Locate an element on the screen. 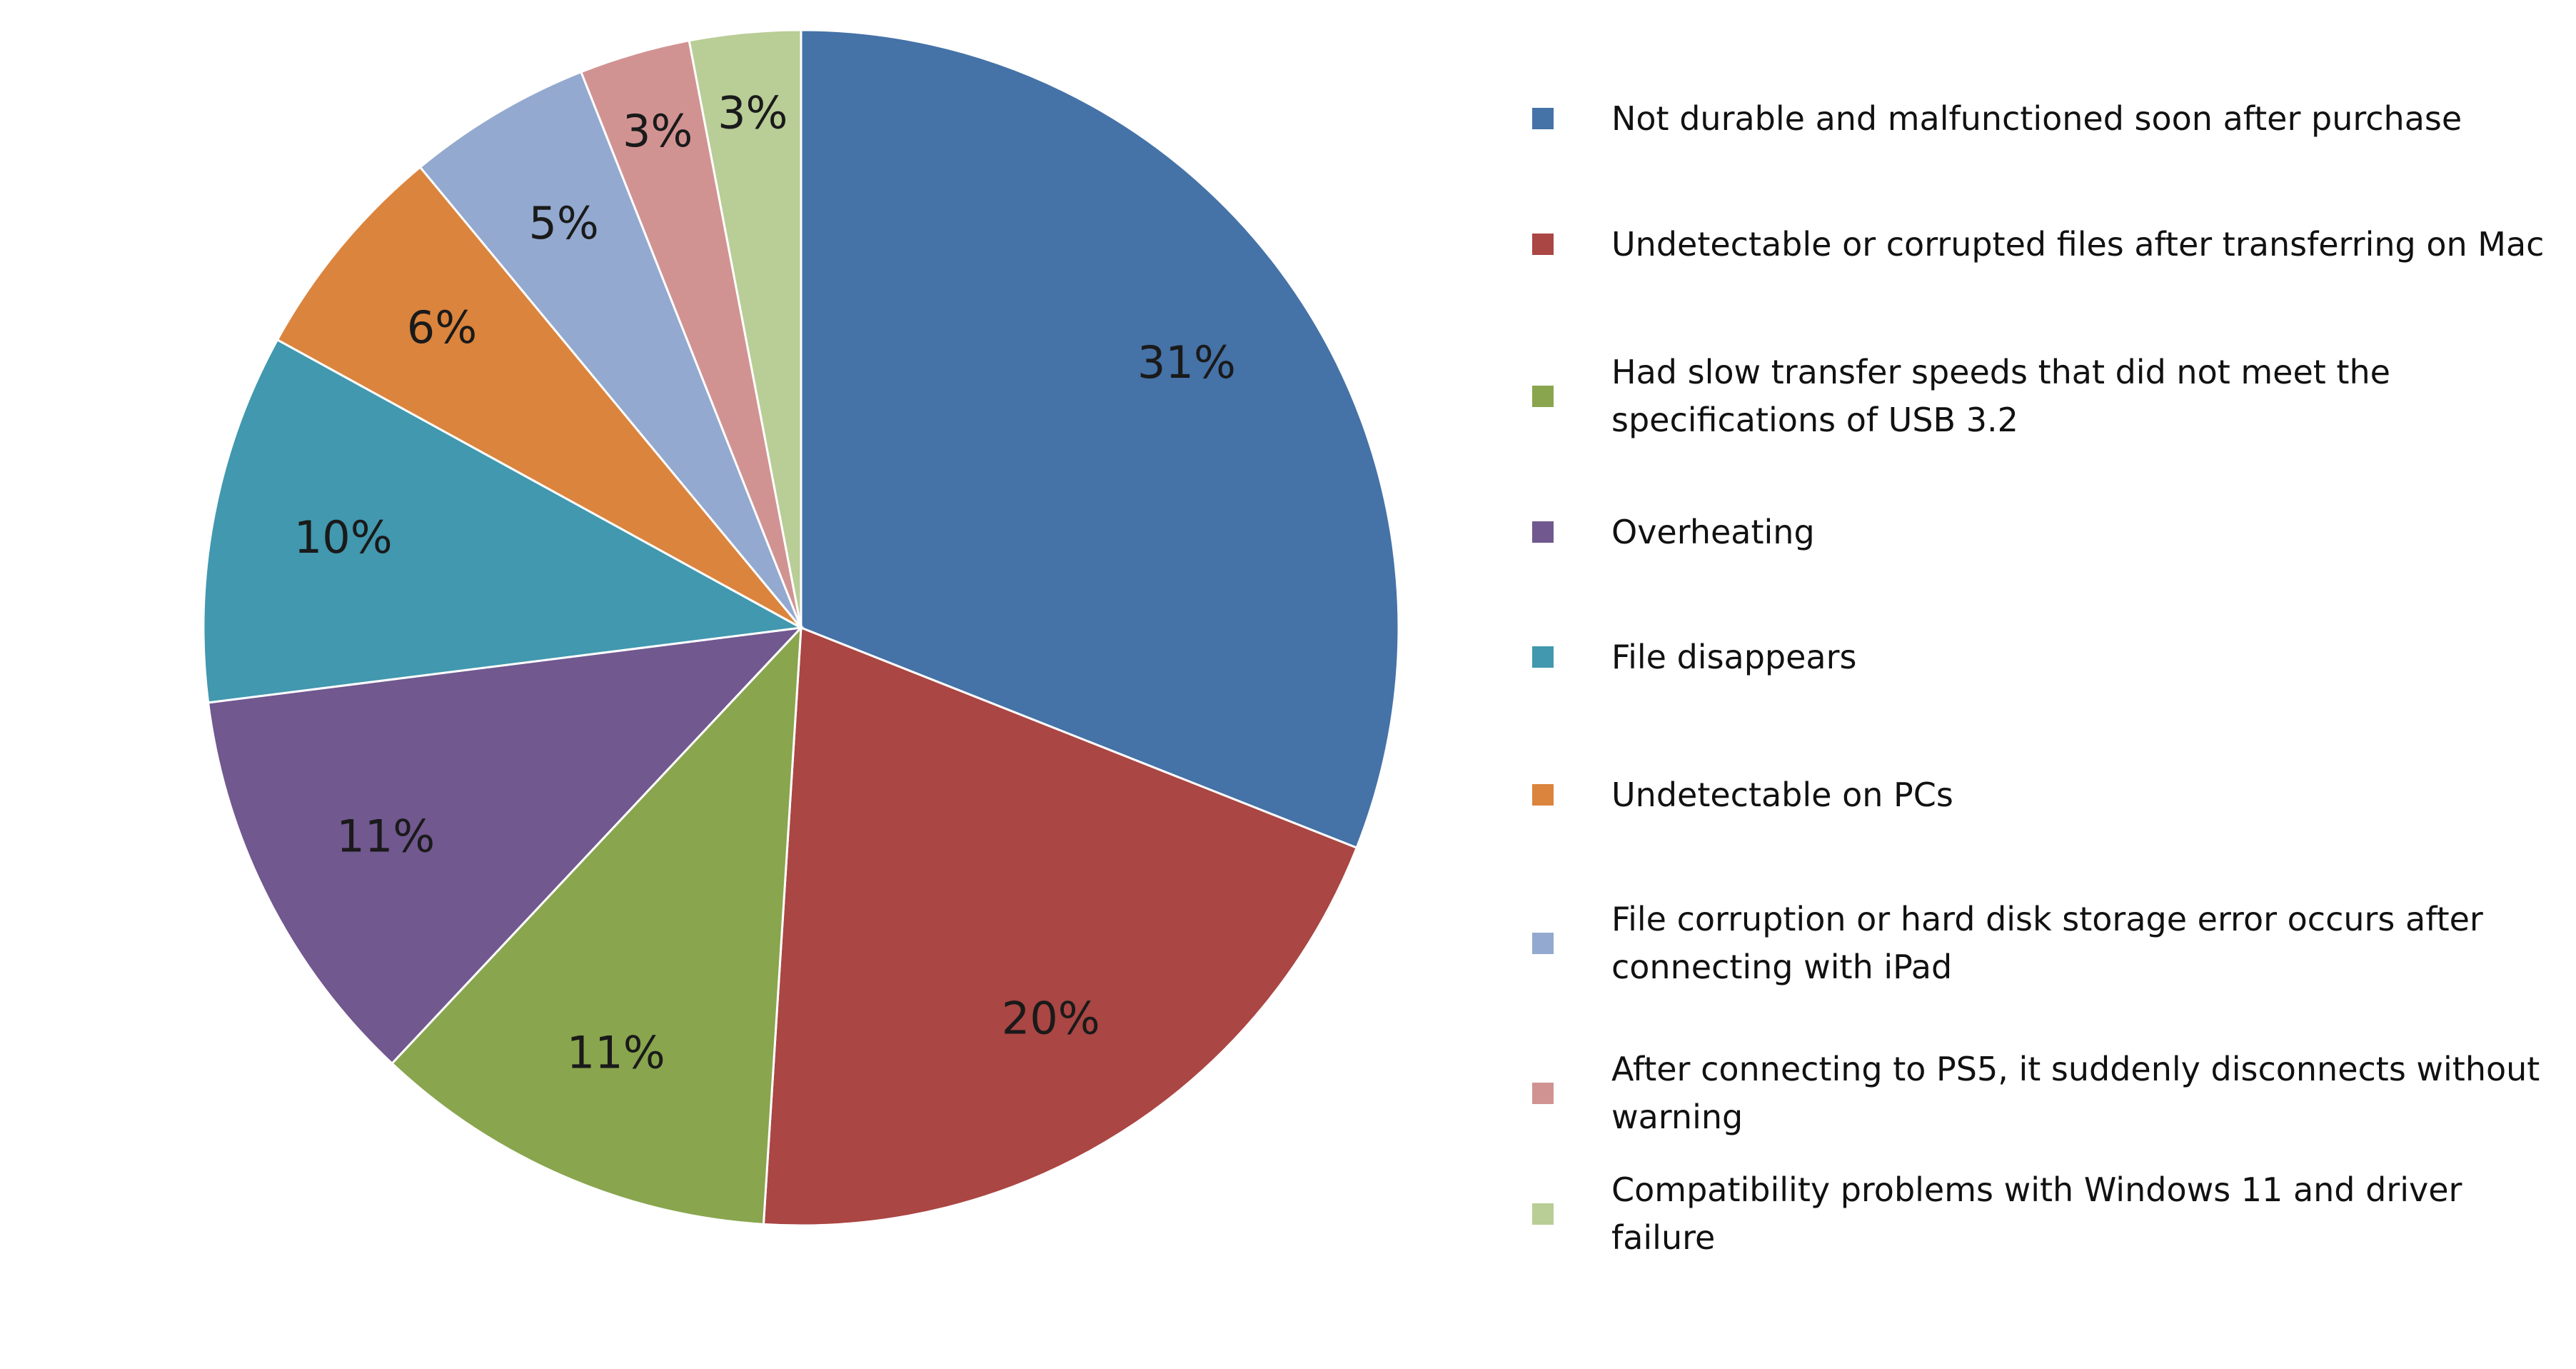 The height and width of the screenshot is (1369, 2576). legend-label: File disappears is located at coordinates (1734, 657).